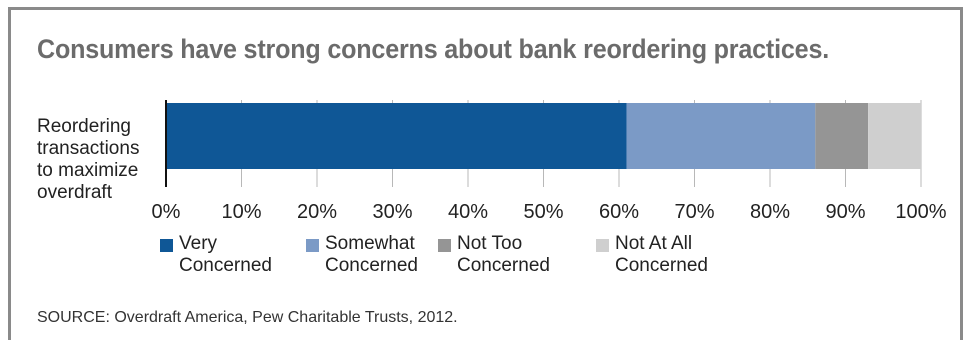 The height and width of the screenshot is (342, 977). Describe the element at coordinates (543, 212) in the screenshot. I see `x-tick-label: 50%` at that location.